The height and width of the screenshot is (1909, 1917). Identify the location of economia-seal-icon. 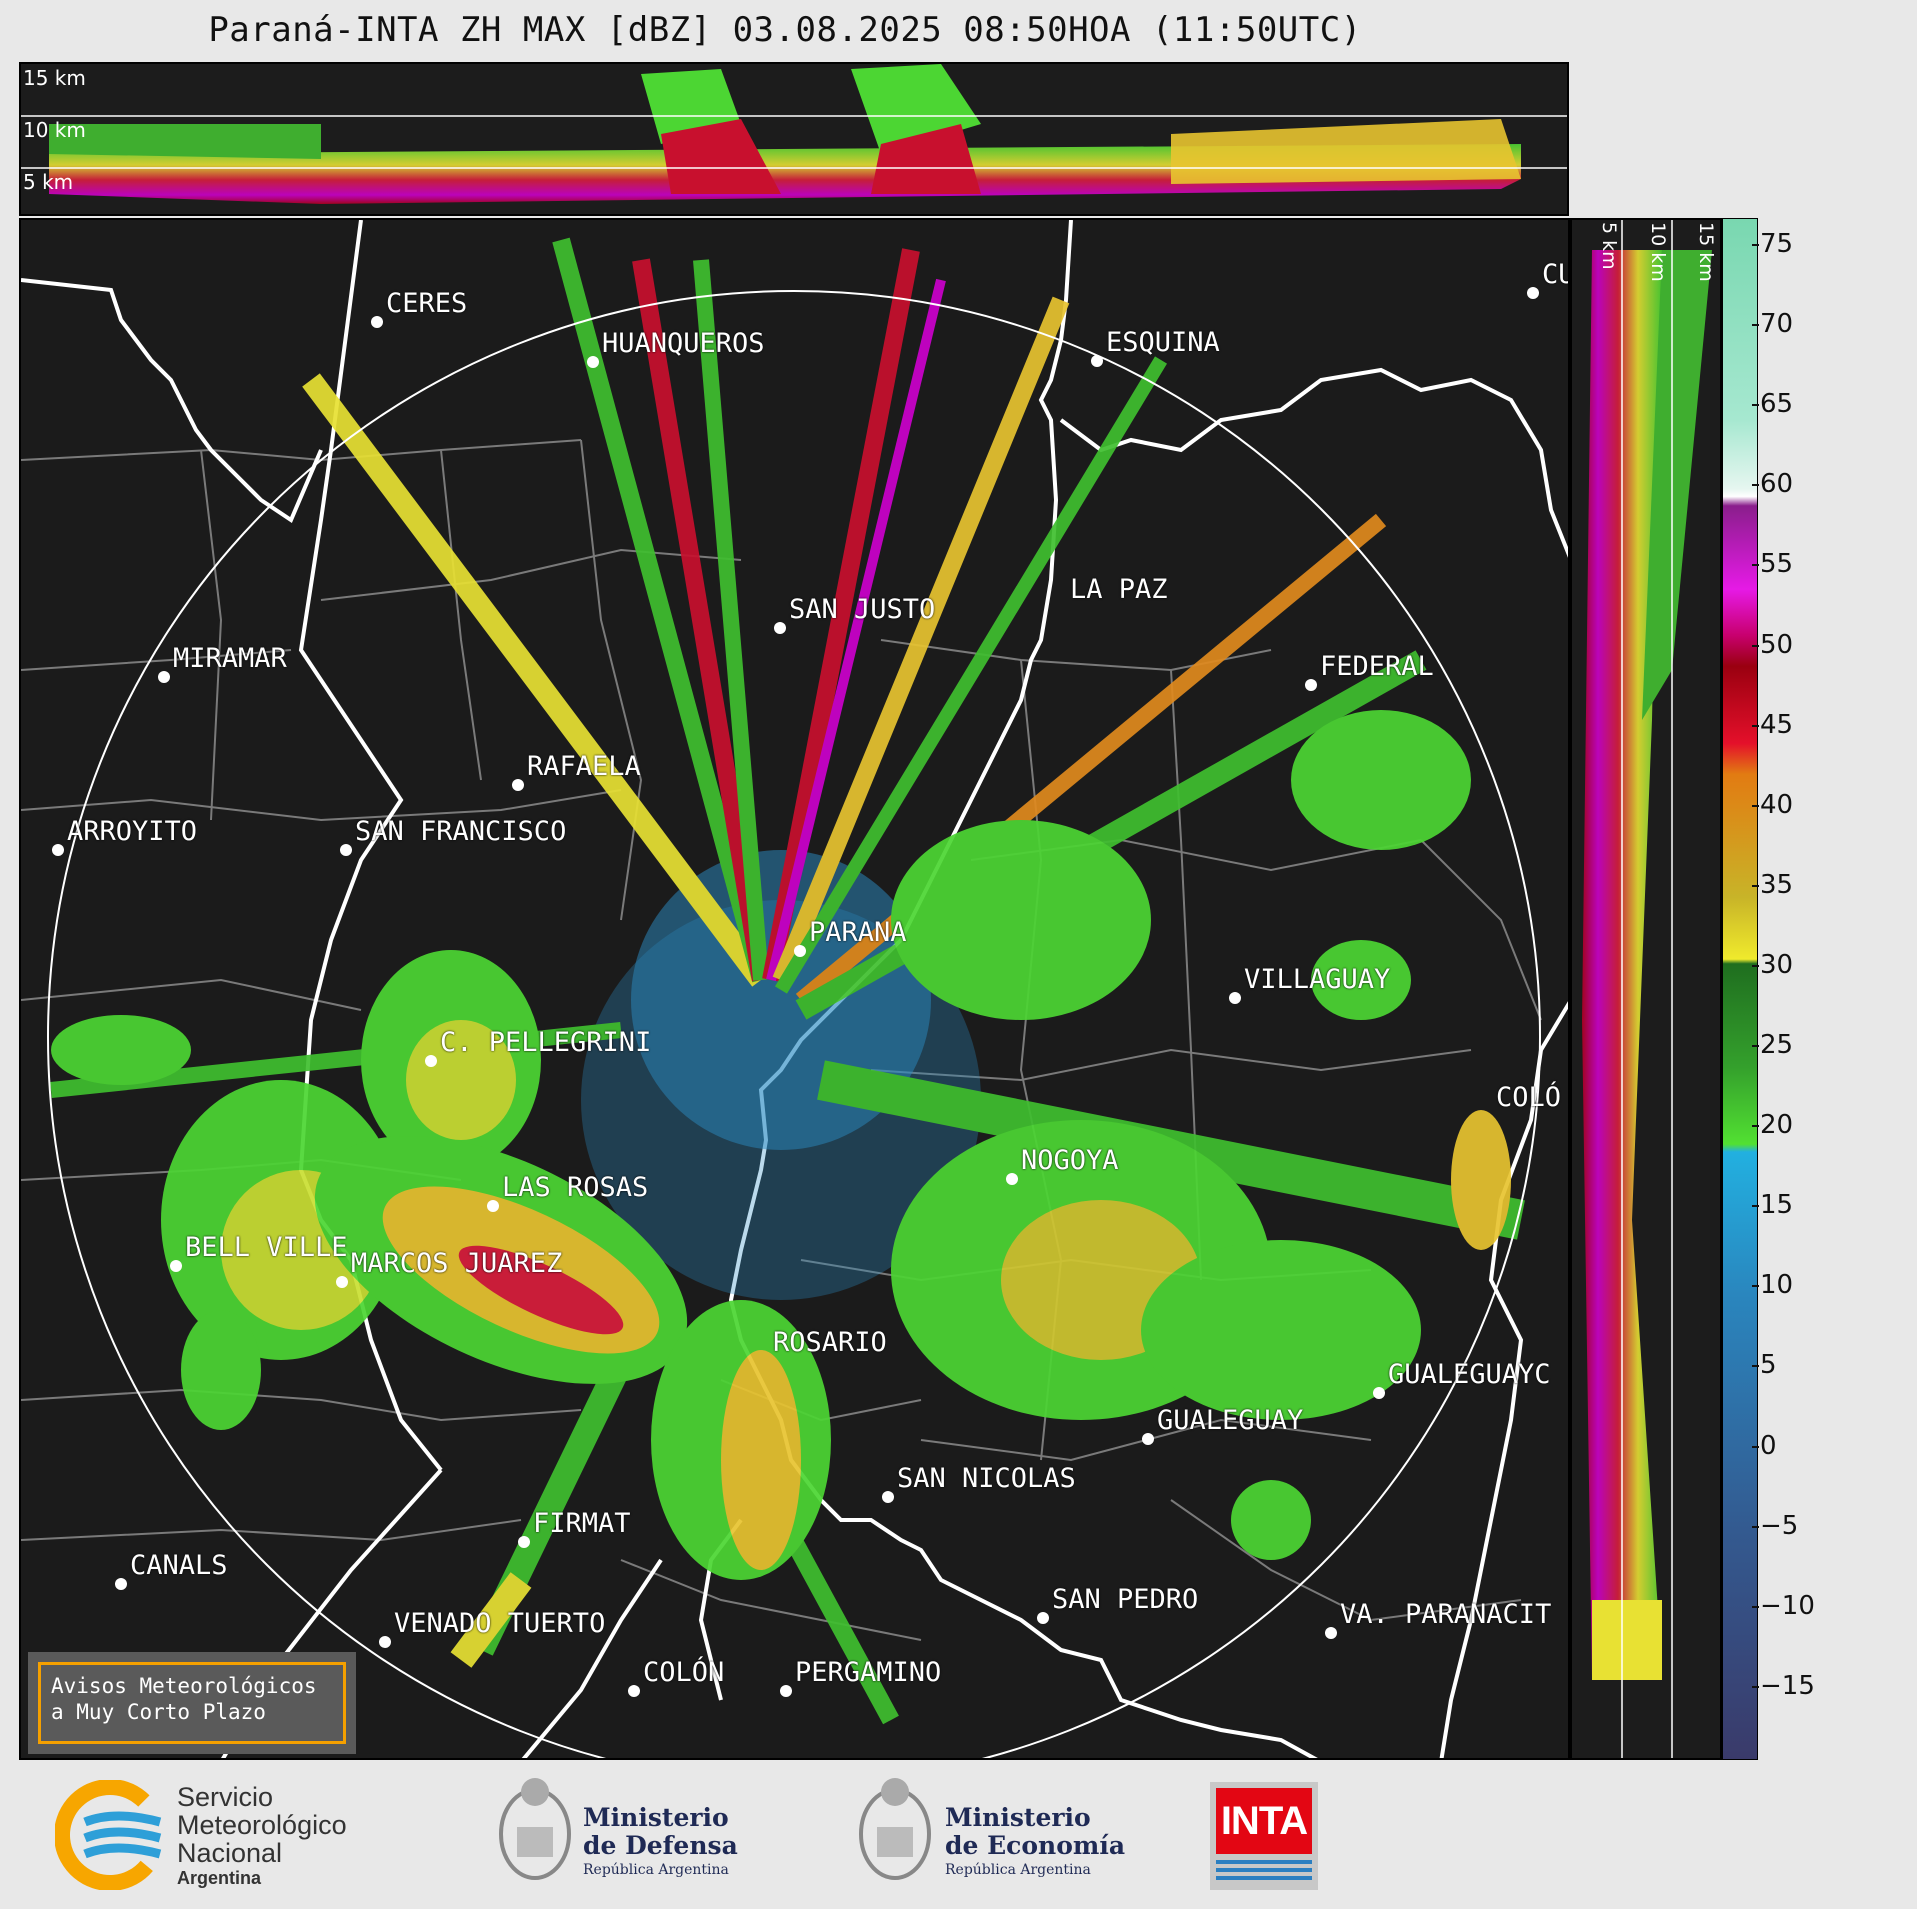
(895, 1829).